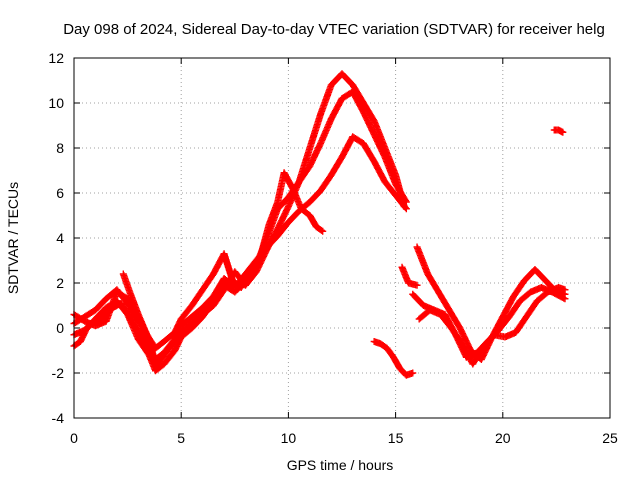 The height and width of the screenshot is (480, 640). I want to click on y-tick-label: 10, so click(56, 103).